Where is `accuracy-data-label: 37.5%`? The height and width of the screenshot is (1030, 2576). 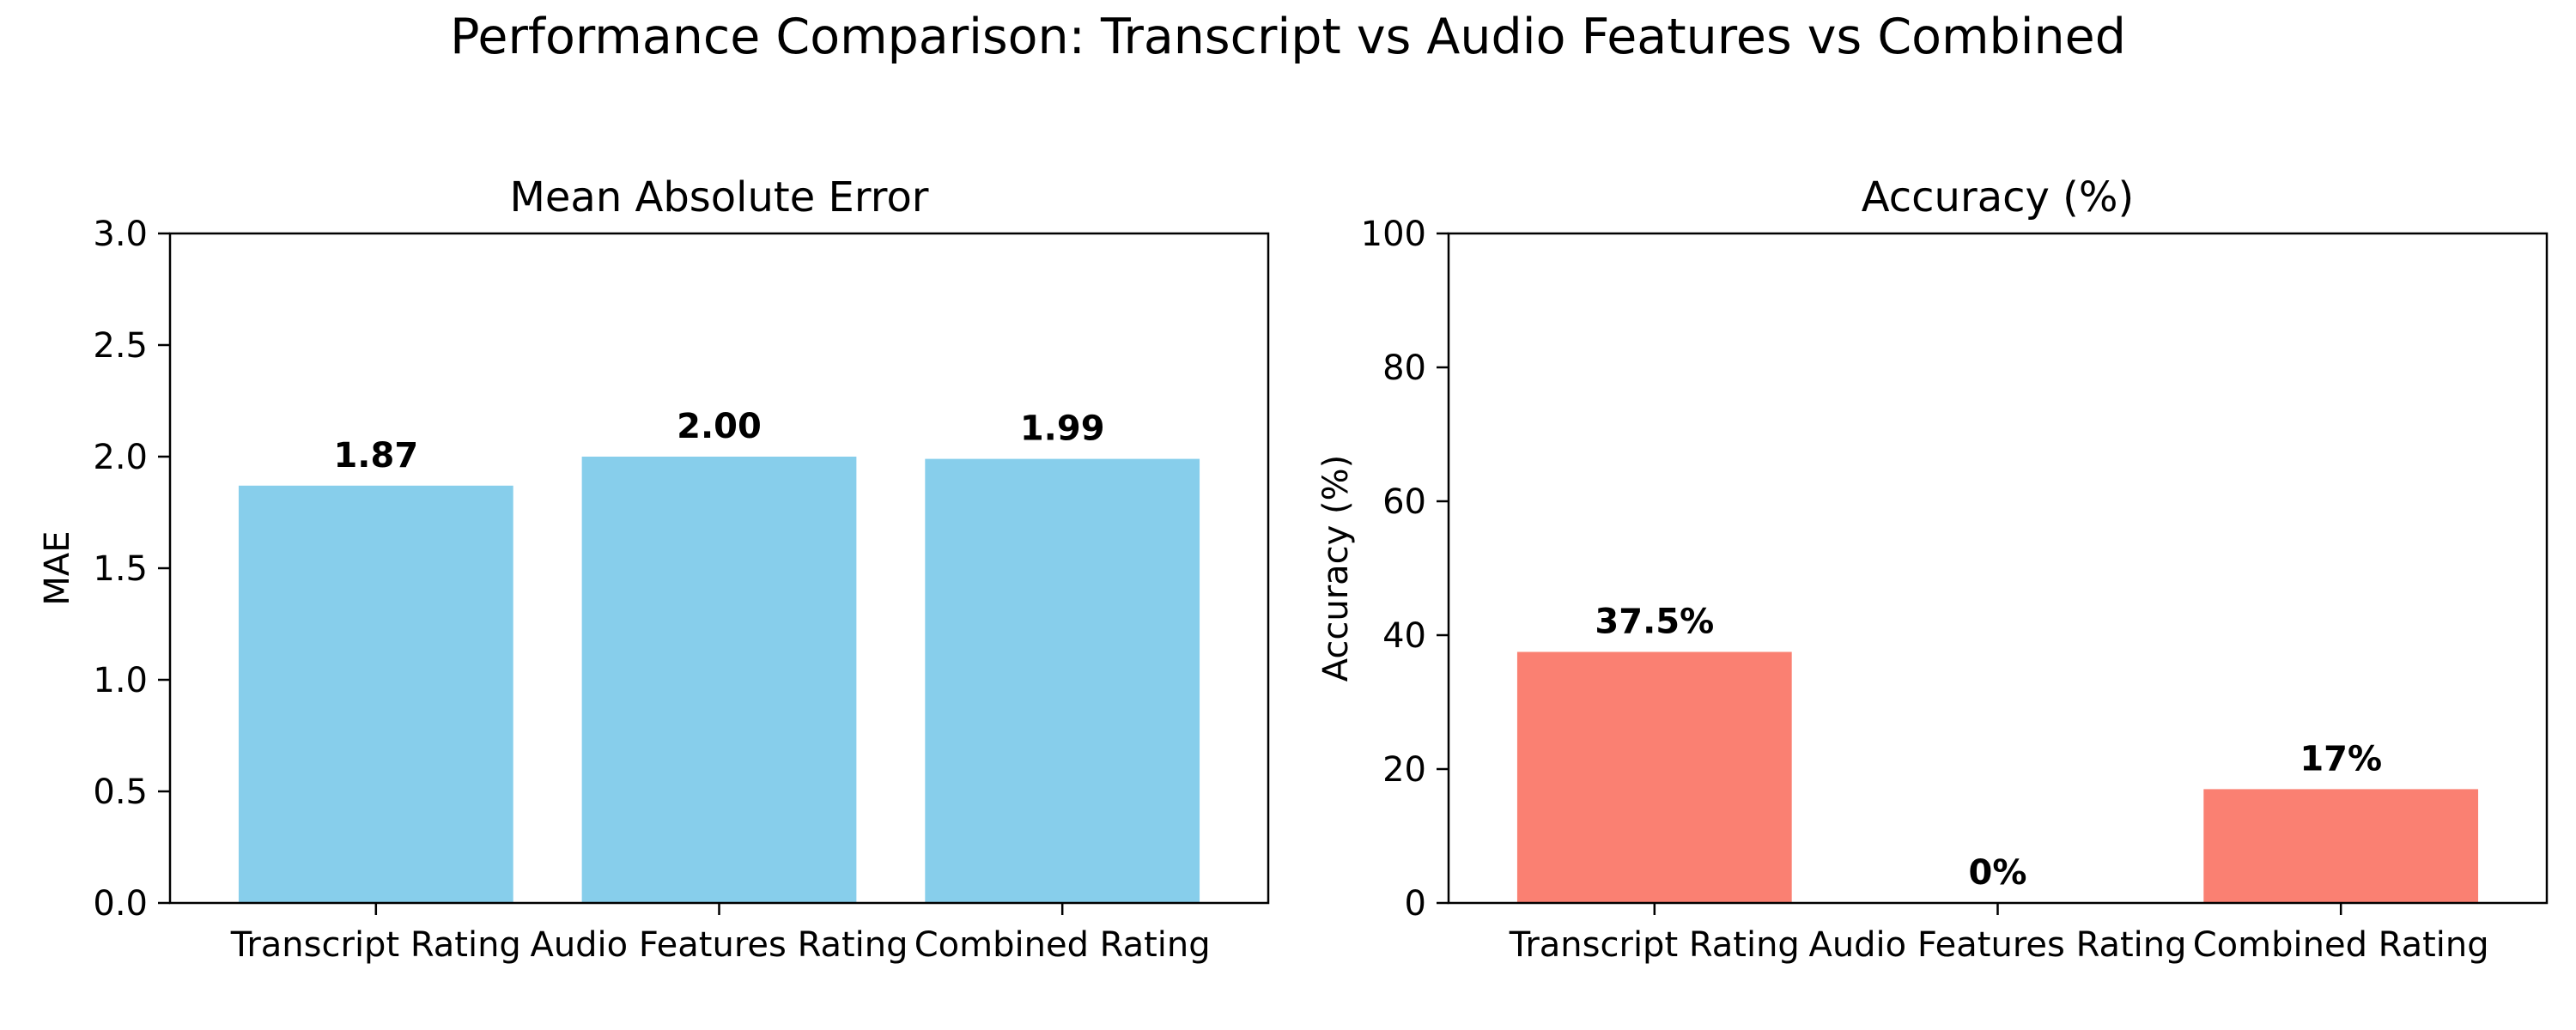 accuracy-data-label: 37.5% is located at coordinates (1654, 622).